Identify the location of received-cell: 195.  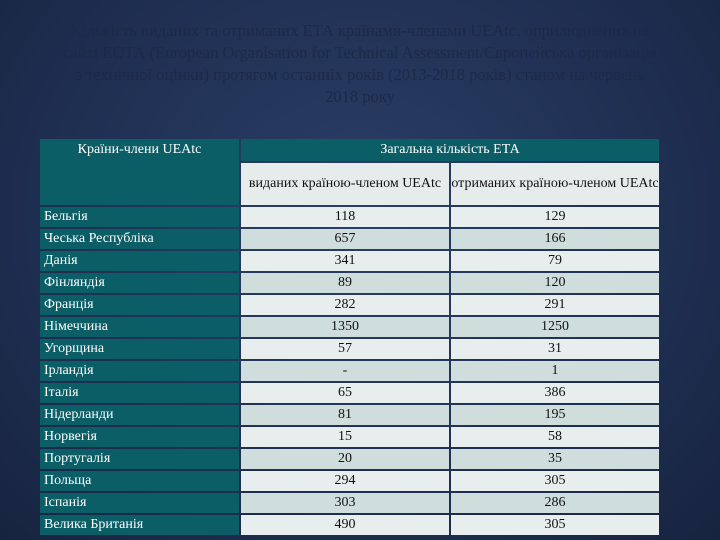
(555, 415).